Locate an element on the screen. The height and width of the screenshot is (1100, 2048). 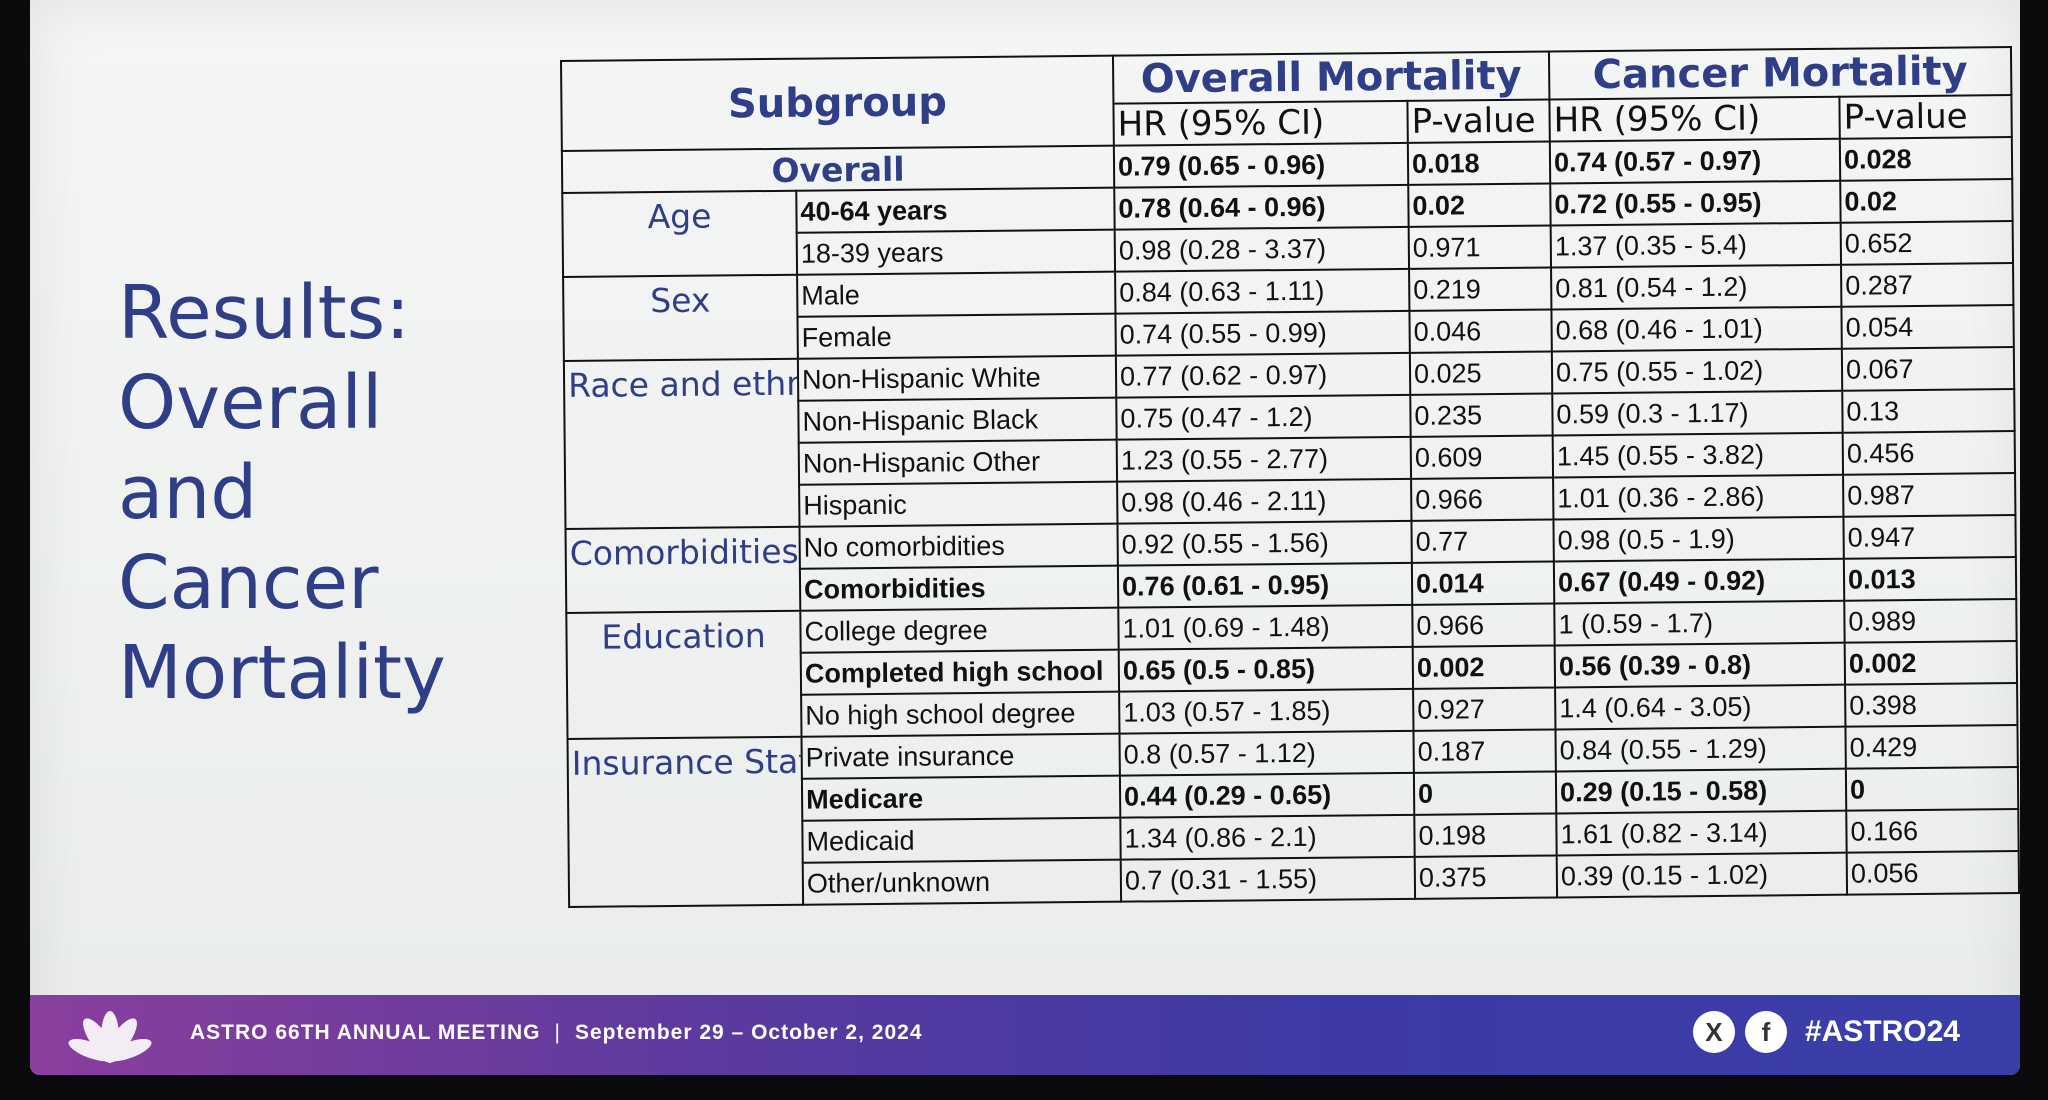
cm-hr-cell: 1.61 (0.82 - 3.14) is located at coordinates (1701, 833).